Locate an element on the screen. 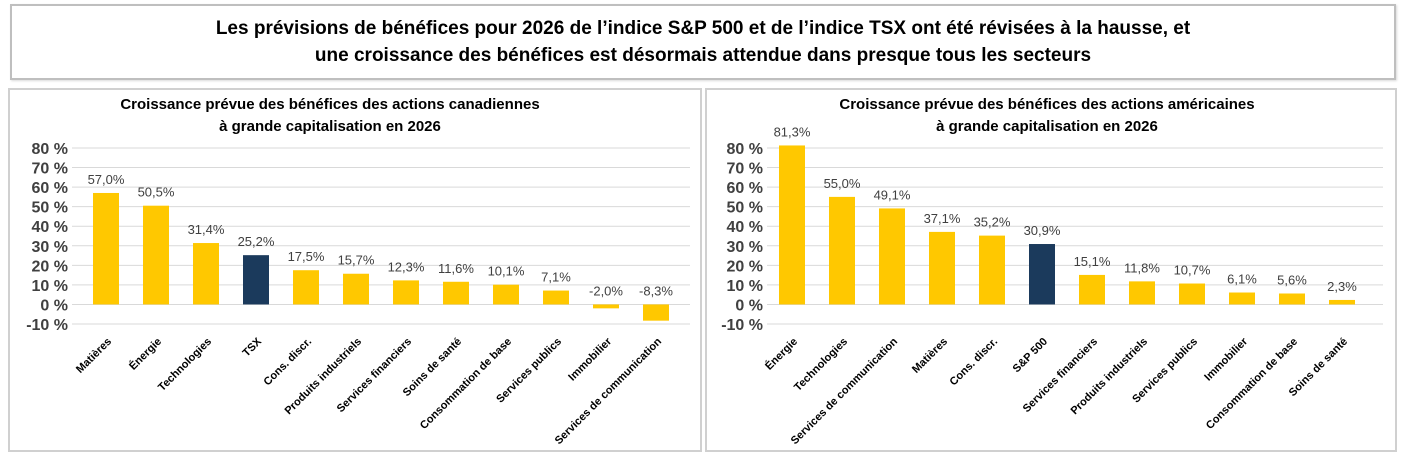 This screenshot has width=1404, height=459. ca-y-tick-label: 80 % is located at coordinates (50, 149).